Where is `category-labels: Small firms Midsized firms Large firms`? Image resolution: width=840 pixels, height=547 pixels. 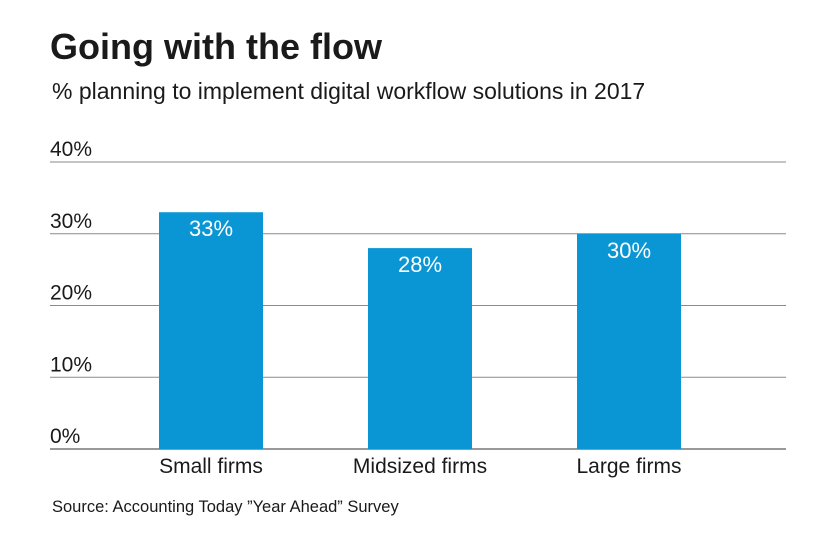 category-labels: Small firms Midsized firms Large firms is located at coordinates (420, 466).